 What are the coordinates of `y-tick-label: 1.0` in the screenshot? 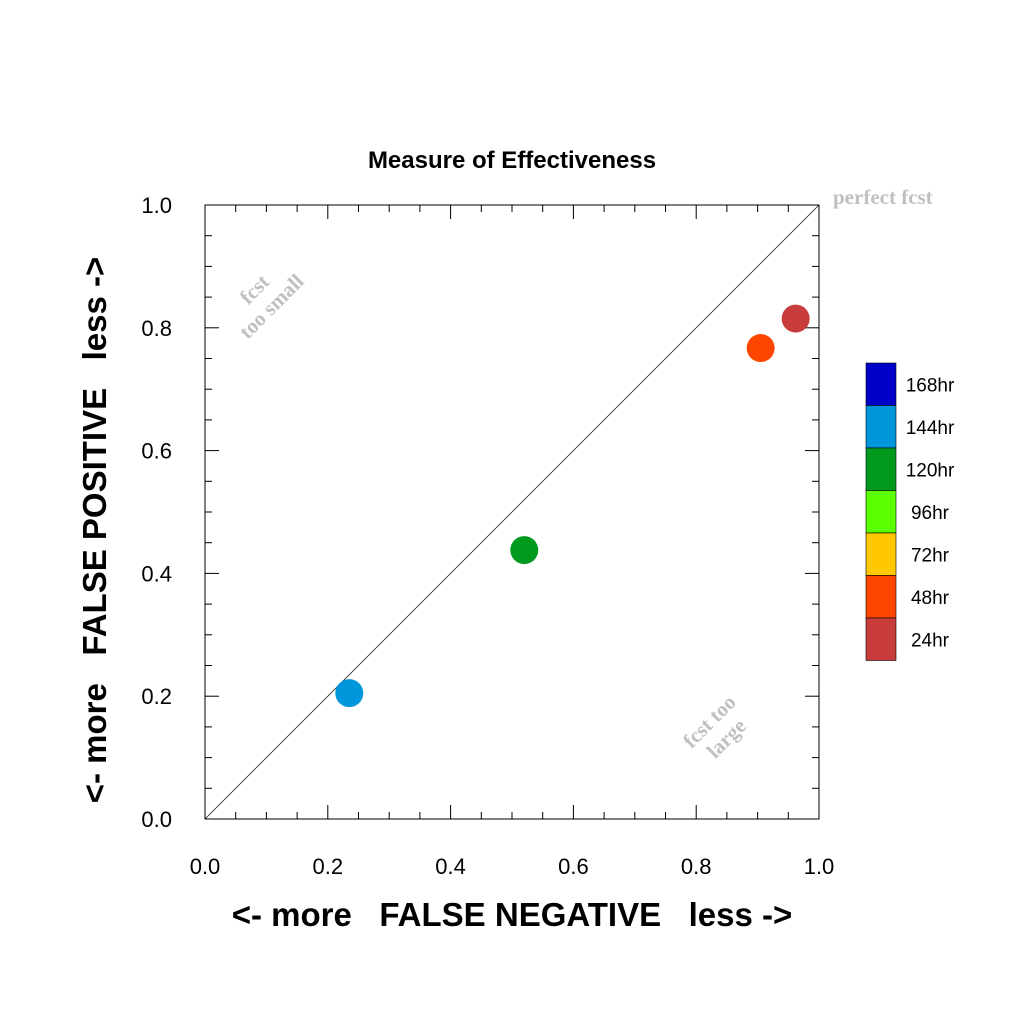 It's located at (156, 205).